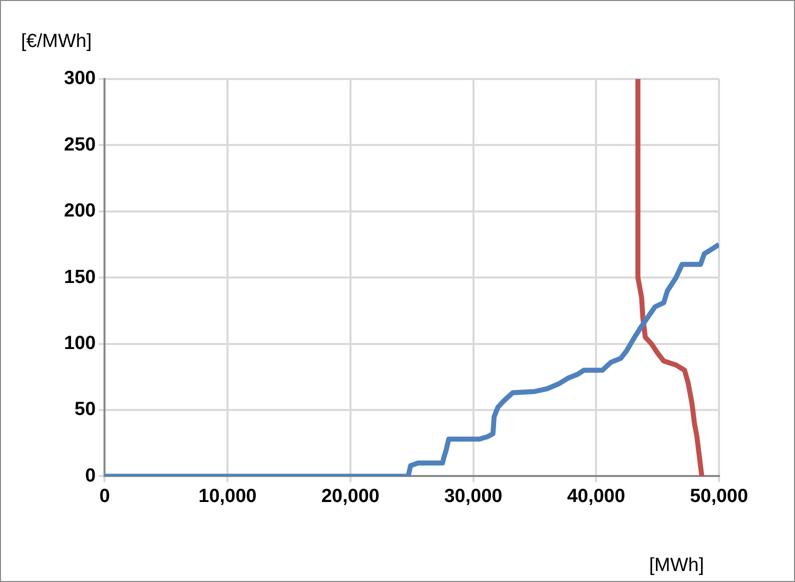 The height and width of the screenshot is (582, 795). I want to click on x-tick-label: 20,000, so click(350, 496).